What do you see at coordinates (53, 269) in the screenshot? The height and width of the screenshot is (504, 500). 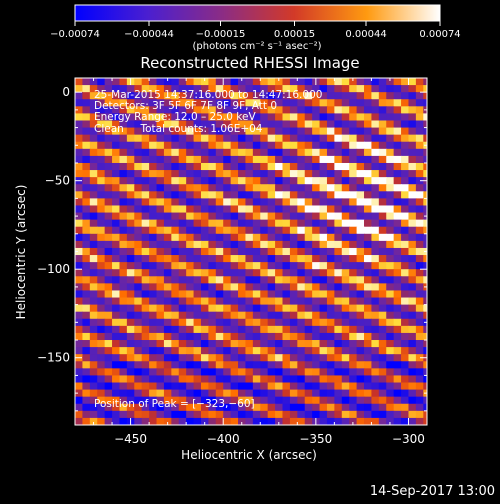 I see `y-tick-label: −100` at bounding box center [53, 269].